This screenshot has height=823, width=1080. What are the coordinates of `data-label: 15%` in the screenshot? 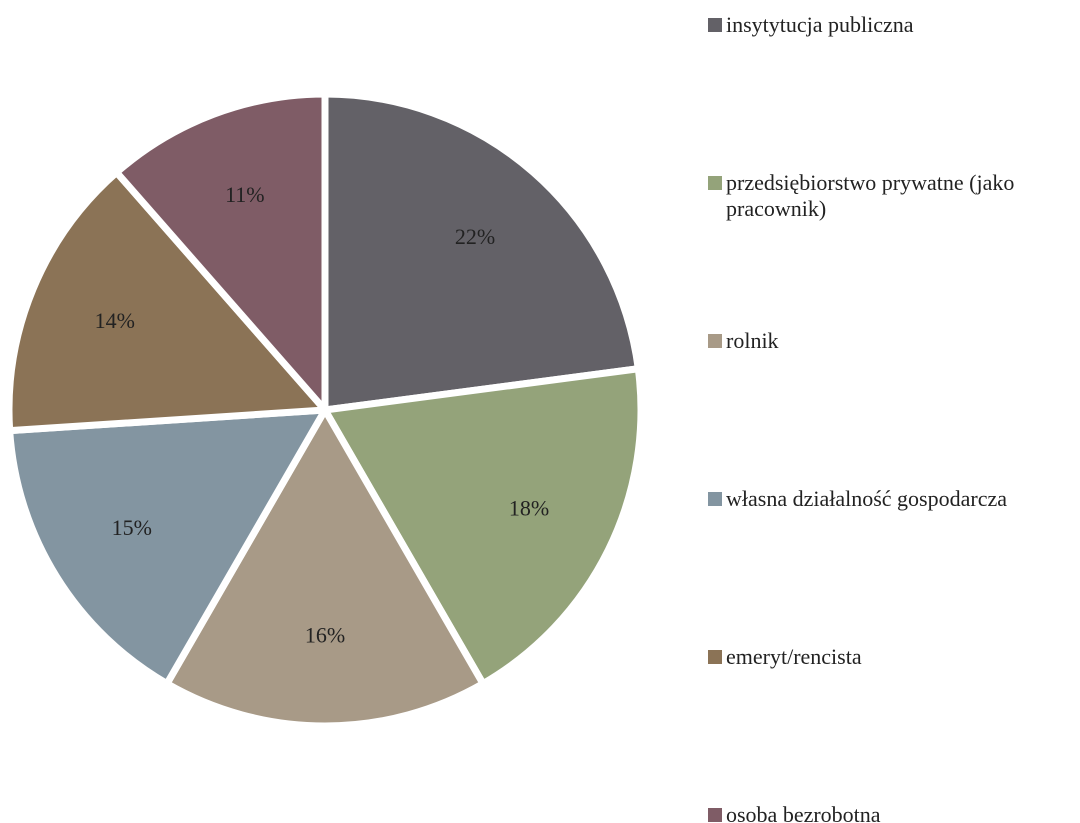 It's located at (132, 527).